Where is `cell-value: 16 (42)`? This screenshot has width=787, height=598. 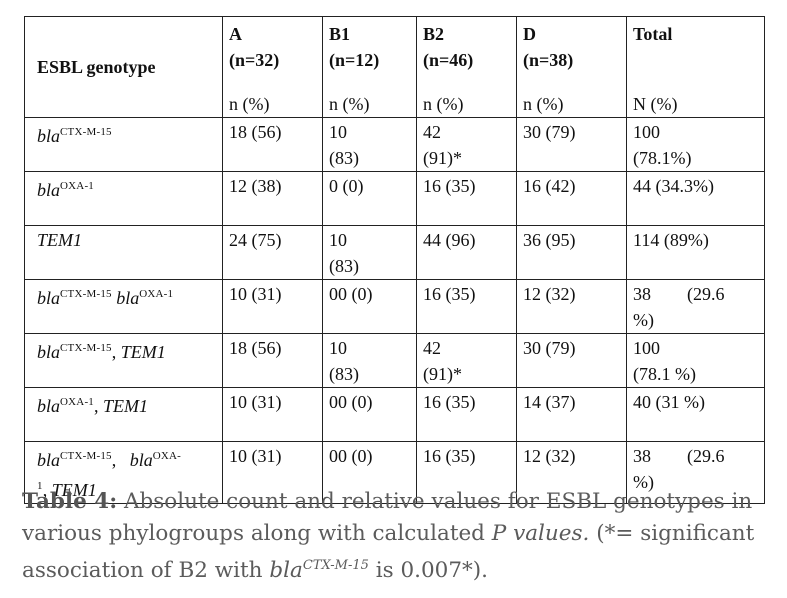
cell-value: 16 (42) is located at coordinates (549, 186).